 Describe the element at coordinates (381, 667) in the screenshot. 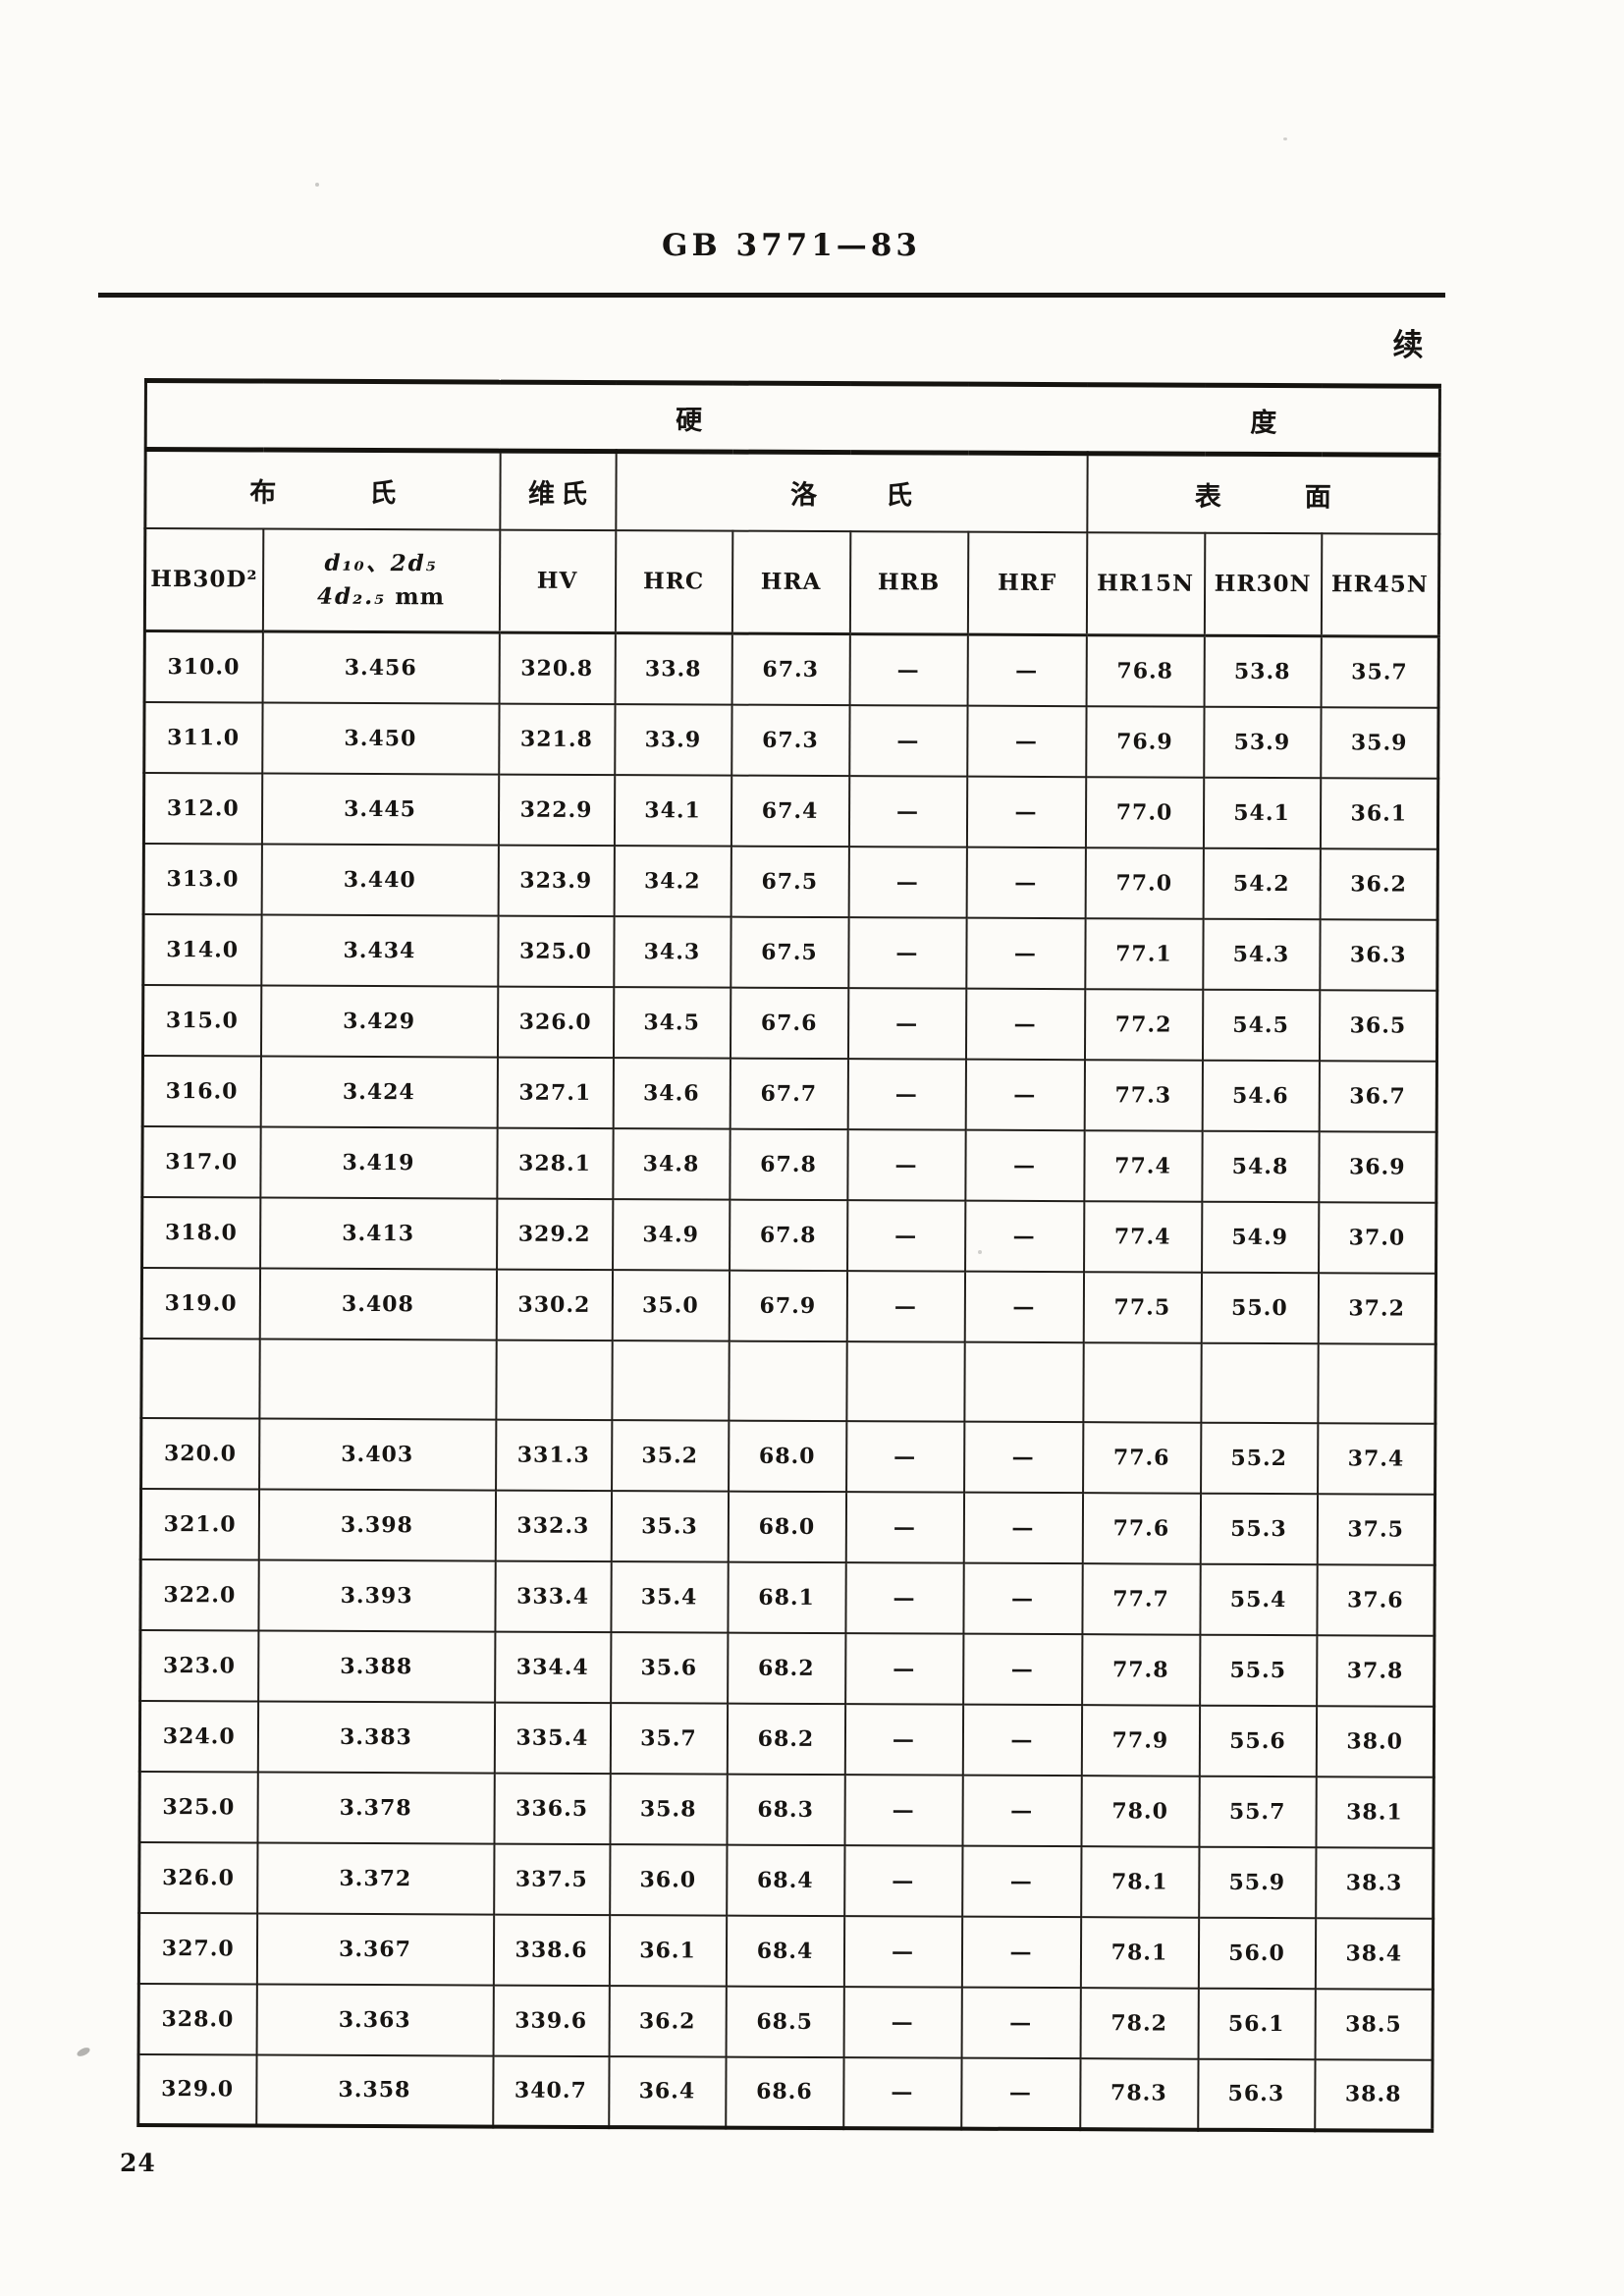

I see `table-cell: 3.456` at that location.